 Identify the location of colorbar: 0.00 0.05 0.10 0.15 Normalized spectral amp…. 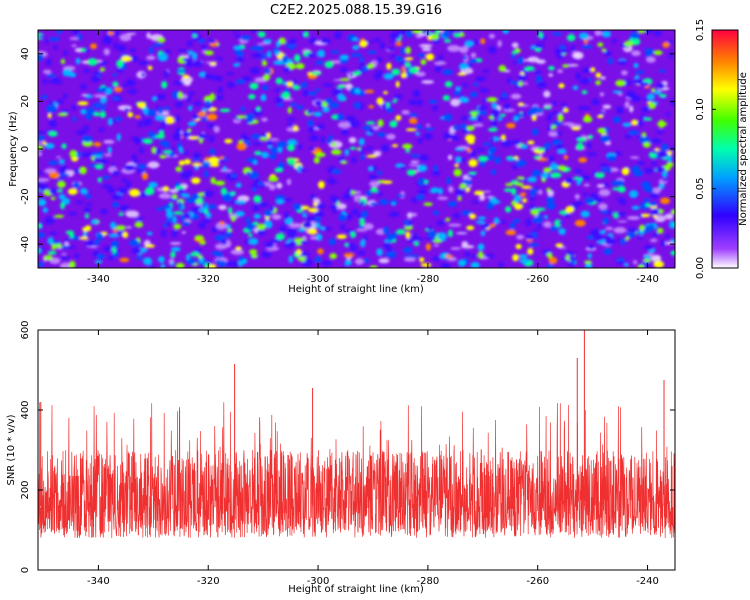
(722, 149).